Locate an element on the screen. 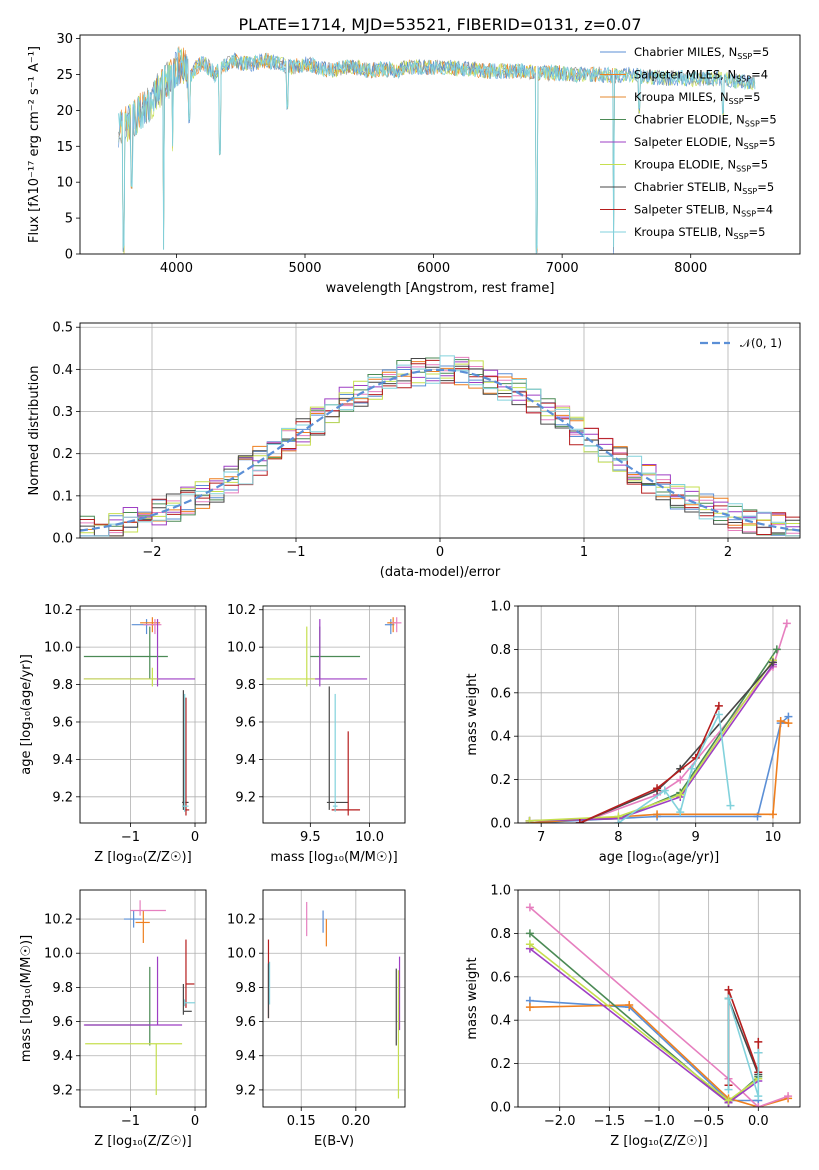 Image resolution: width=819 pixels, height=1170 pixels. legend-label: 𝒩(0, 1) is located at coordinates (761, 343).